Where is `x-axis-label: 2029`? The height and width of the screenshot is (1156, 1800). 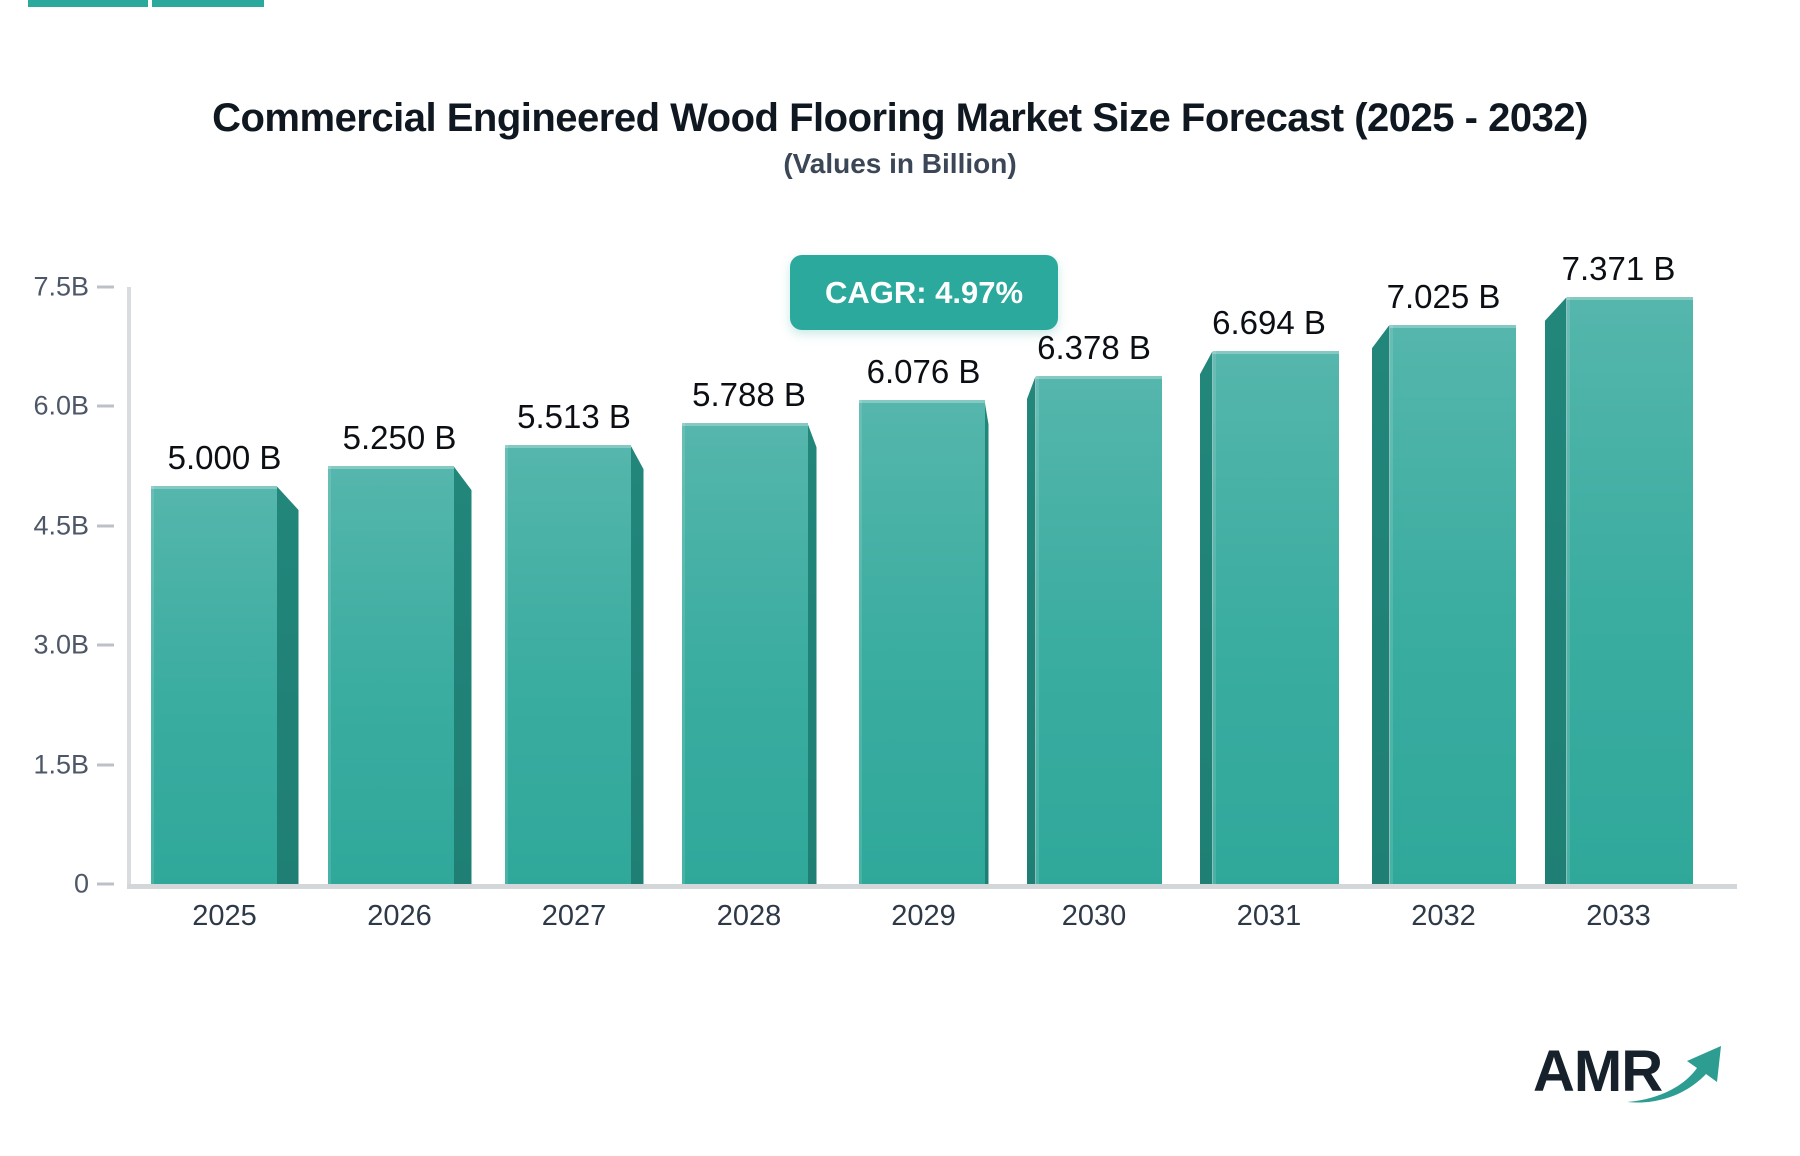
x-axis-label: 2029 is located at coordinates (923, 916).